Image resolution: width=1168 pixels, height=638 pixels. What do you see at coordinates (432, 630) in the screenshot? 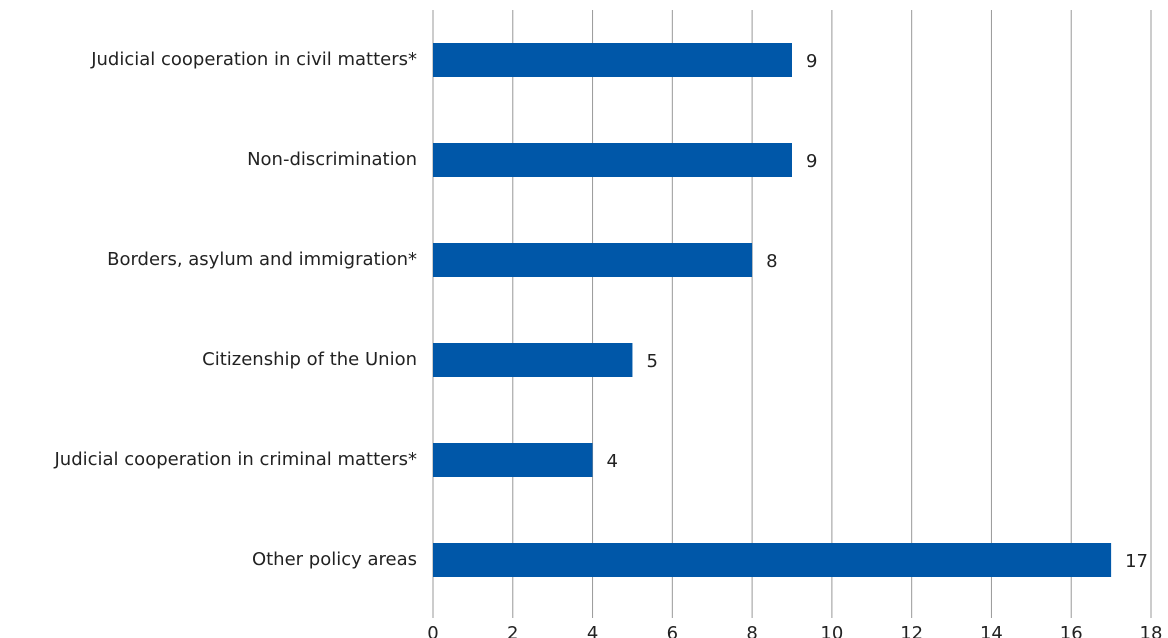
I see `x-tick-label: 0` at bounding box center [432, 630].